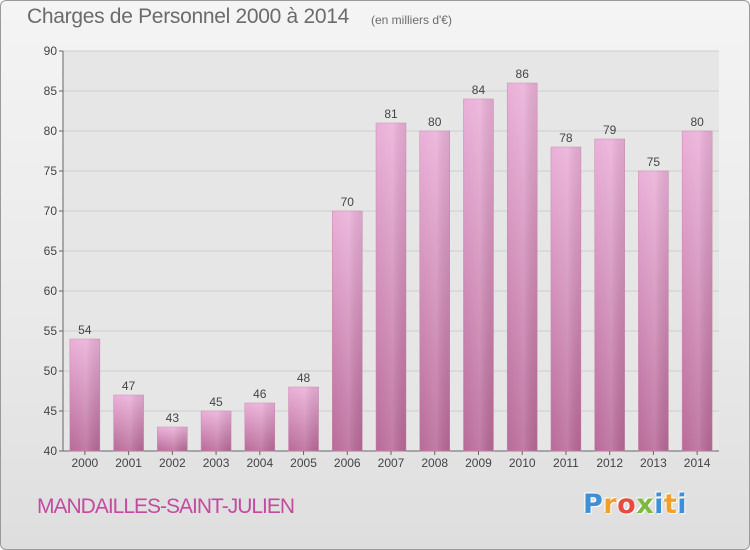  I want to click on data-label: 45, so click(216, 402).